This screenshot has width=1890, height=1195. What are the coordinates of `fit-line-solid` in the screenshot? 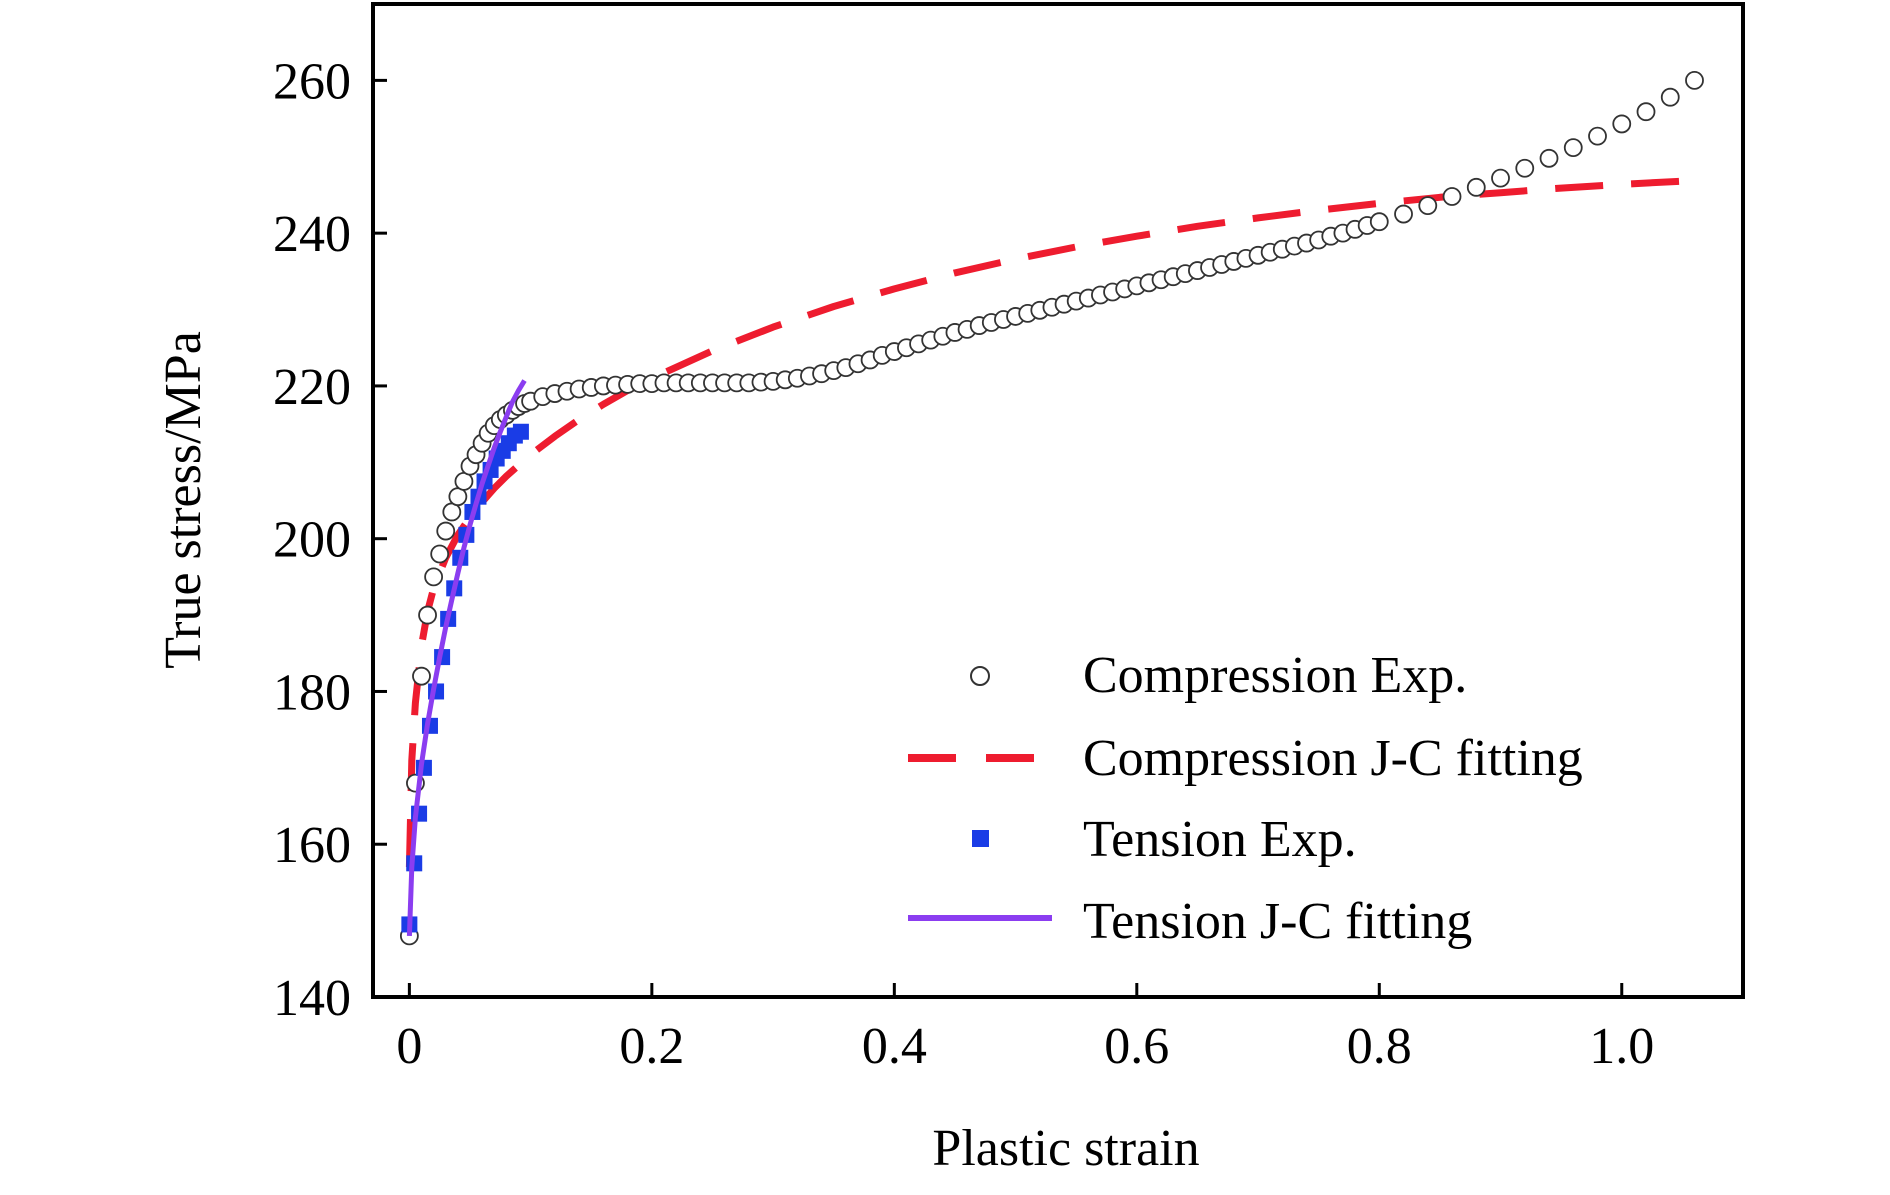 It's located at (466, 657).